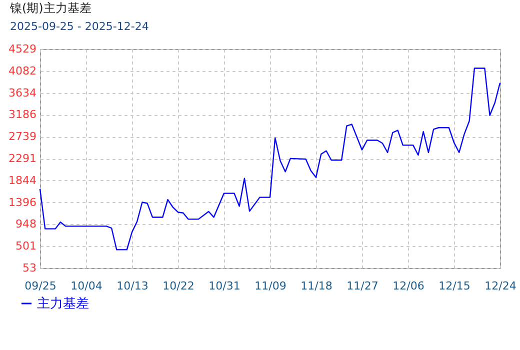  I want to click on y-tick-label: 1844, so click(22, 180).